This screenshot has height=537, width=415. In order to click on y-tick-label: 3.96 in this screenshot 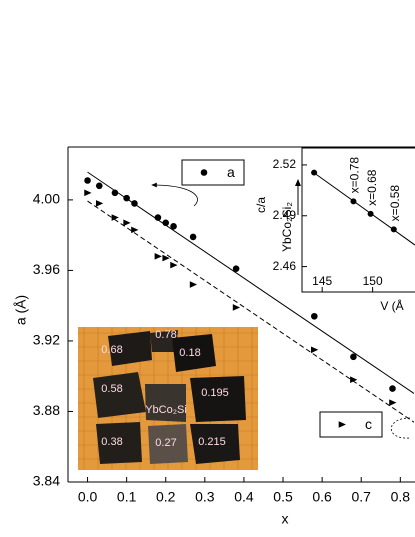, I will do `click(46, 269)`.